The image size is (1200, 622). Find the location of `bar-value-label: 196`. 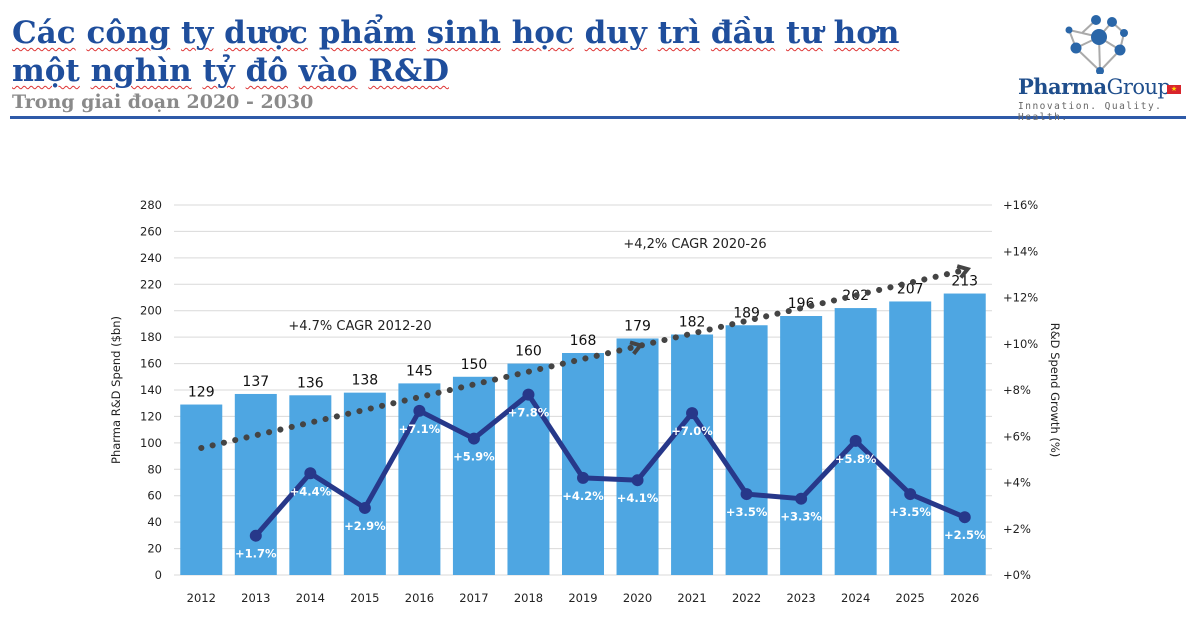

bar-value-label: 196 is located at coordinates (801, 304).